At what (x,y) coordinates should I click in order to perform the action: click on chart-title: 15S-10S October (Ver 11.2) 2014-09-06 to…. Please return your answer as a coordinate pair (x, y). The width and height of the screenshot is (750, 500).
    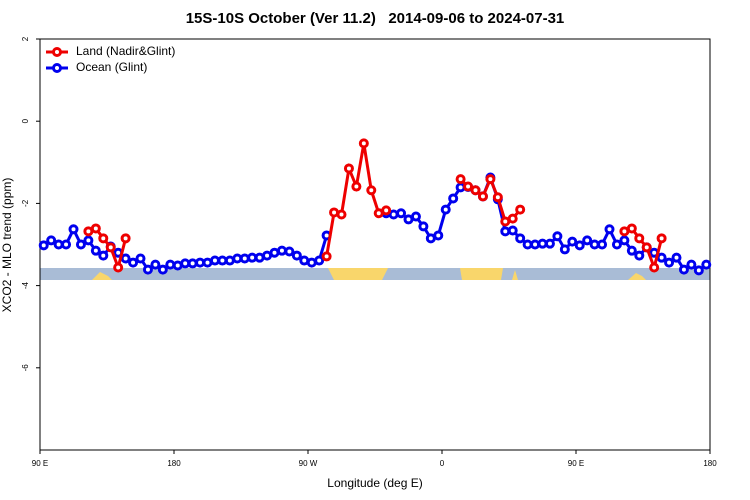
    Looking at the image, I should click on (375, 18).